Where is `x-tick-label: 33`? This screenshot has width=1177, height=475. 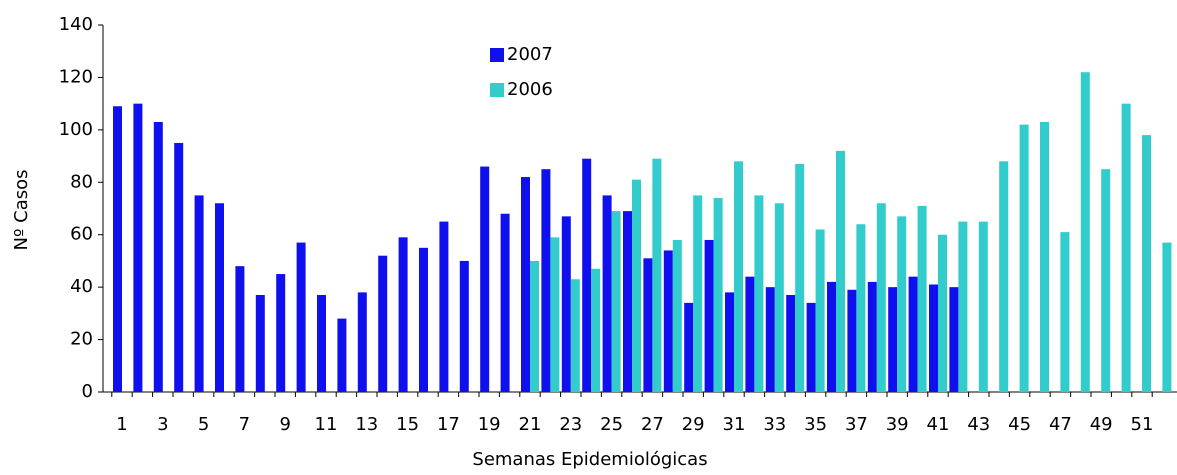 x-tick-label: 33 is located at coordinates (774, 424).